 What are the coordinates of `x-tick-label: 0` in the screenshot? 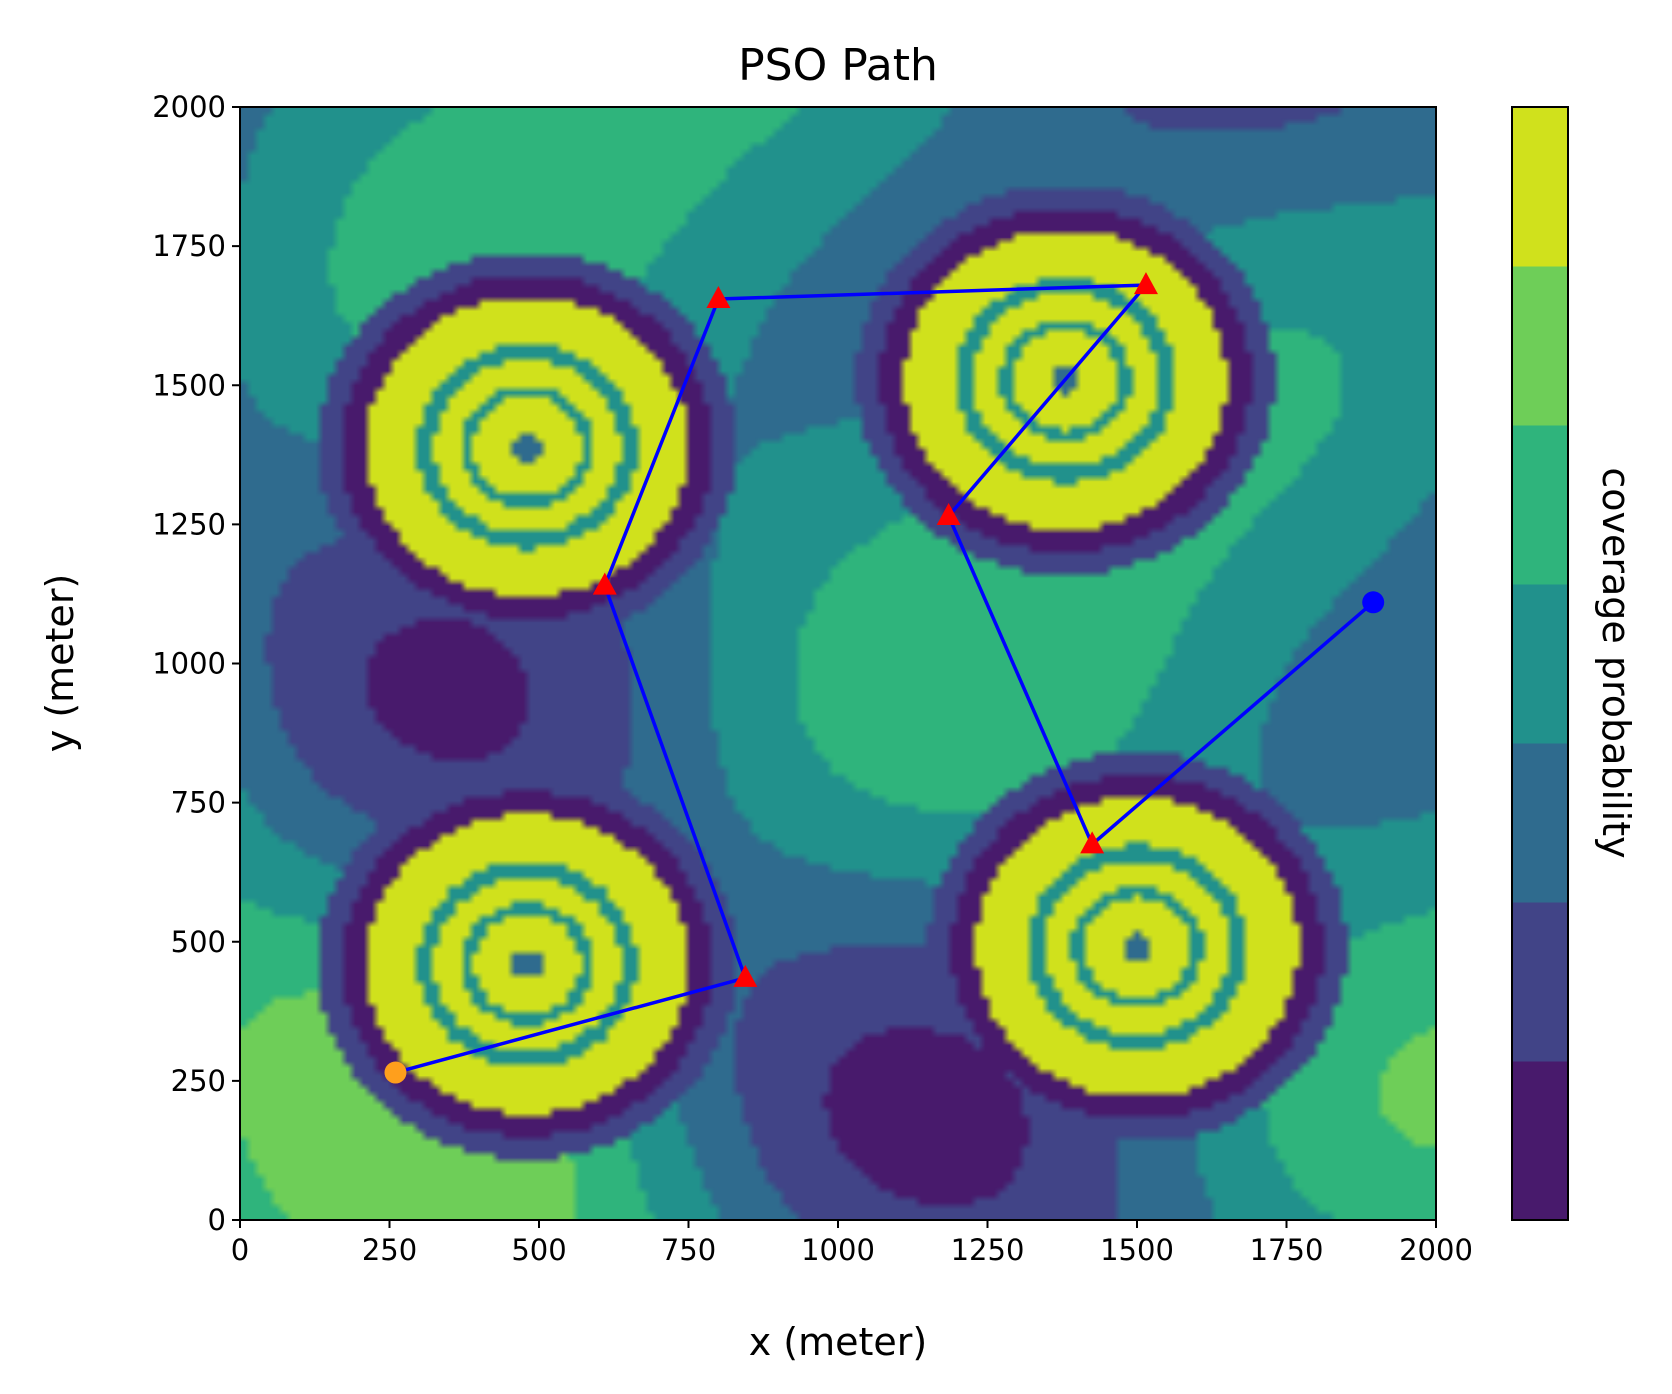 It's located at (240, 1250).